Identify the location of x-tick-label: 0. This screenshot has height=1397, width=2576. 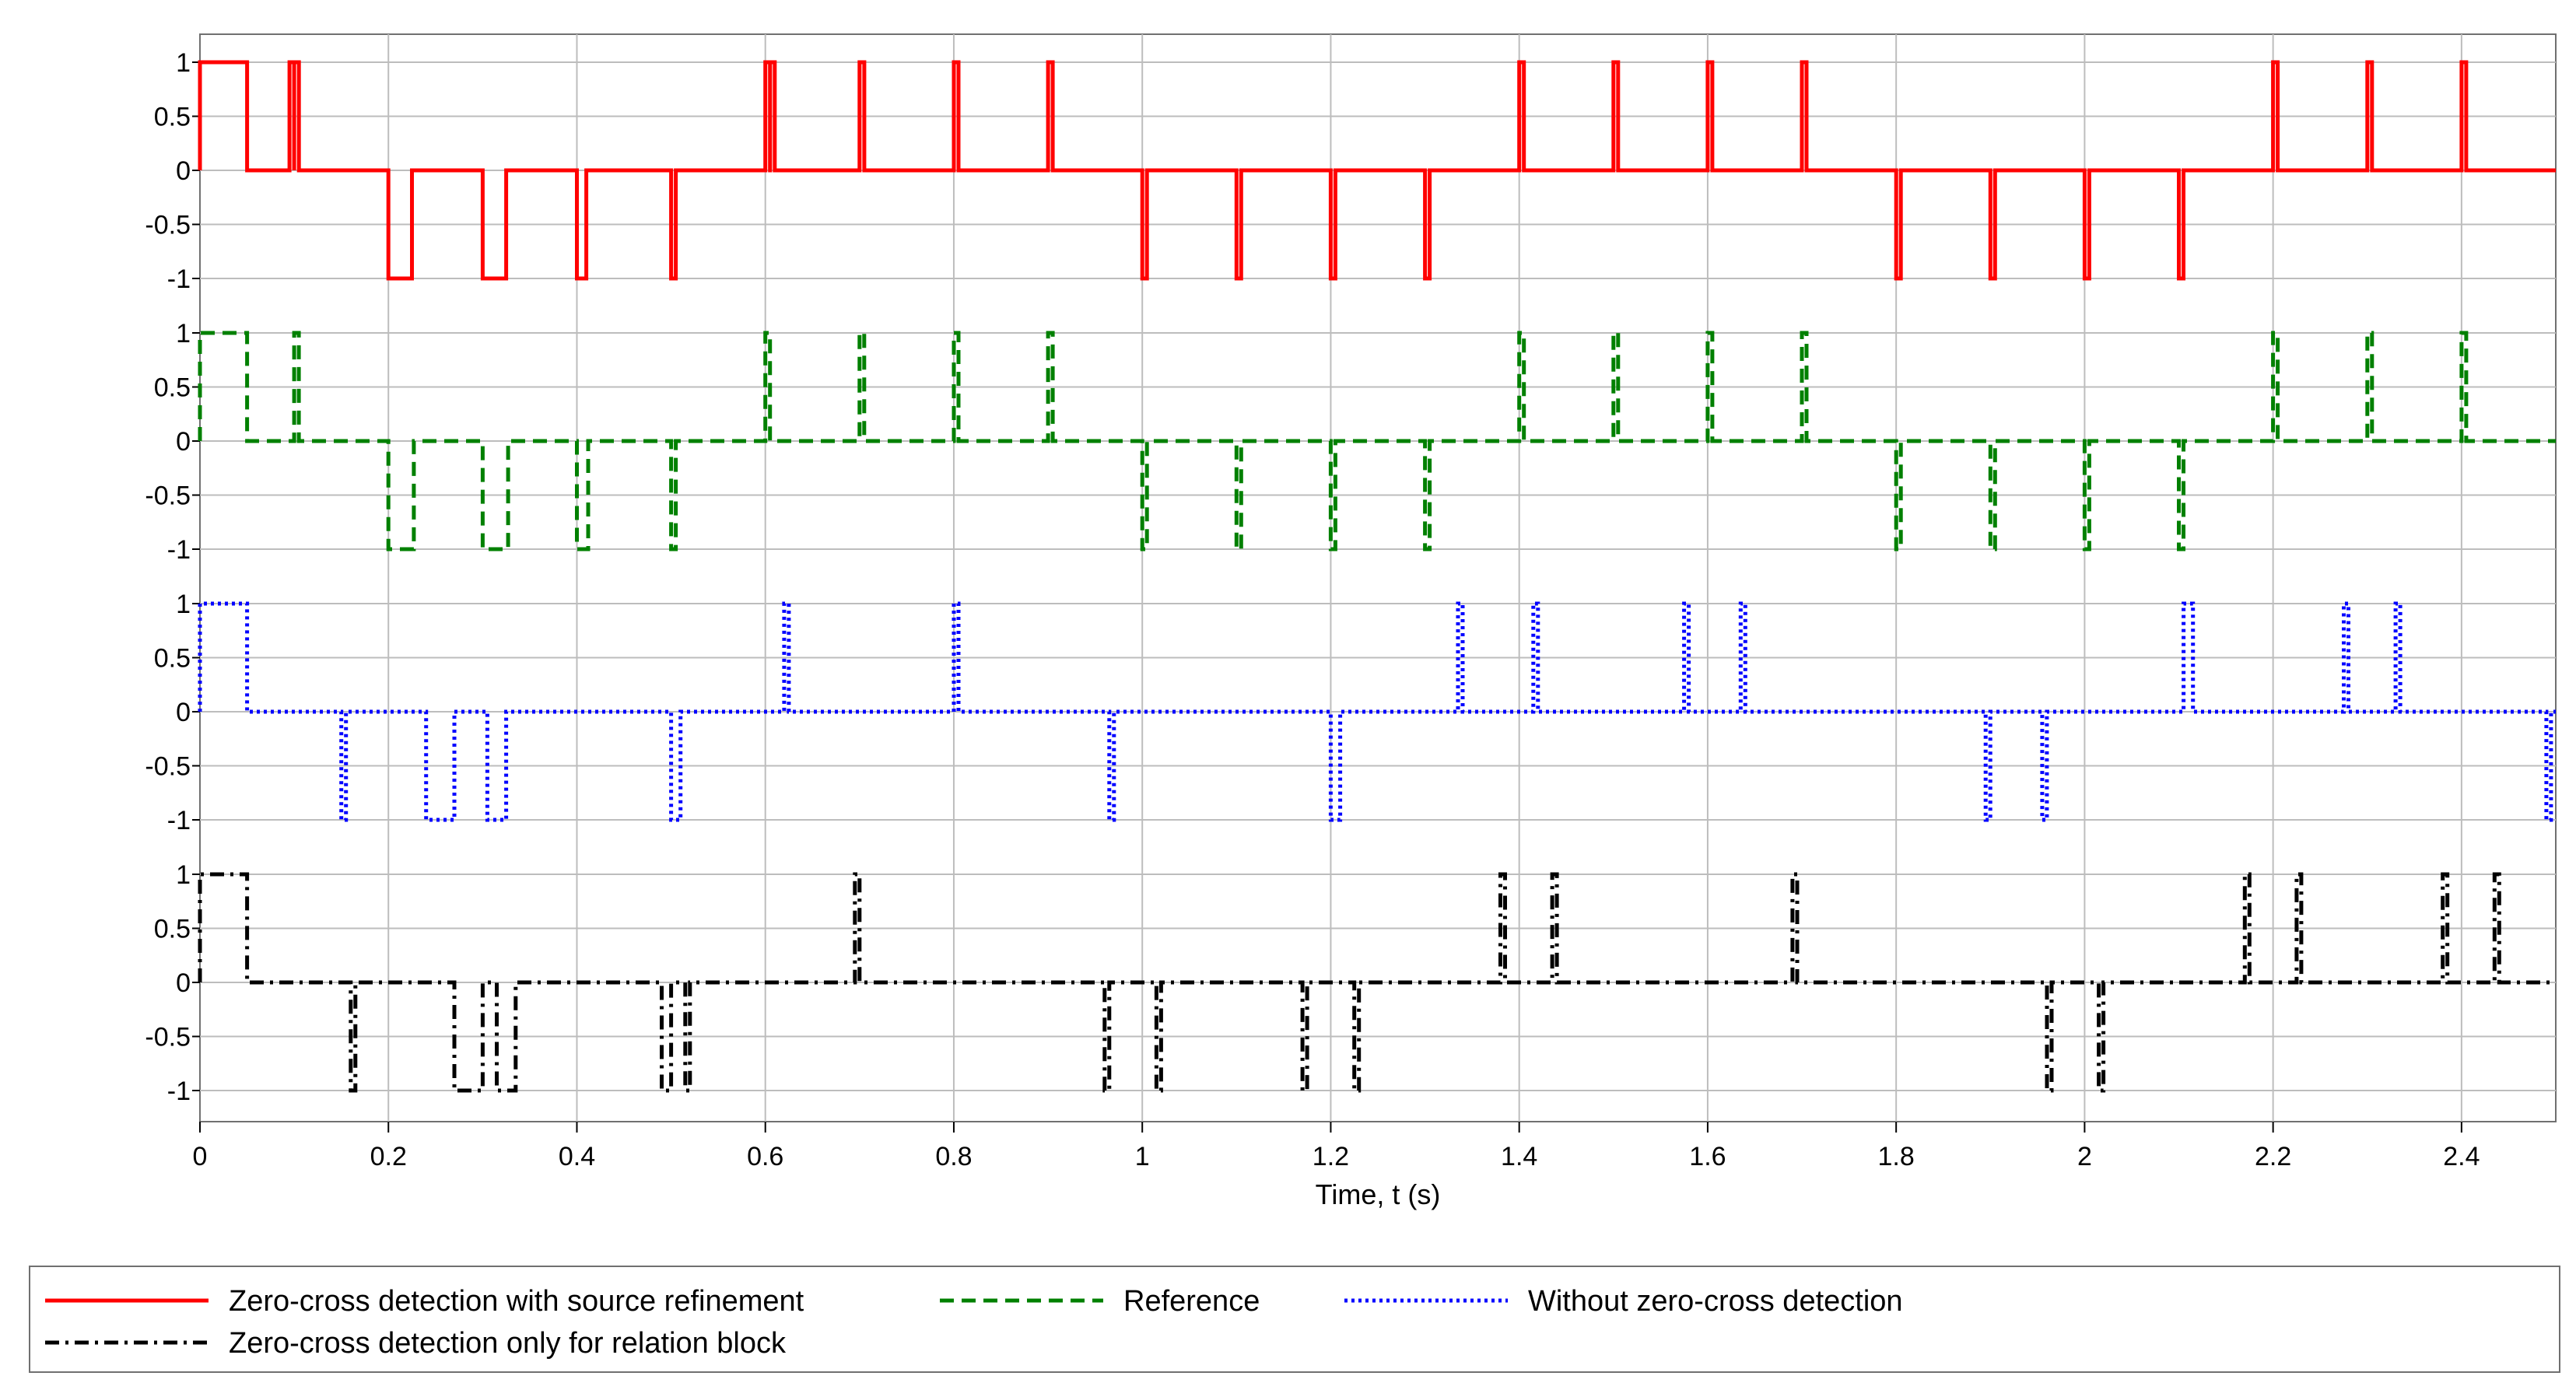
(201, 1156).